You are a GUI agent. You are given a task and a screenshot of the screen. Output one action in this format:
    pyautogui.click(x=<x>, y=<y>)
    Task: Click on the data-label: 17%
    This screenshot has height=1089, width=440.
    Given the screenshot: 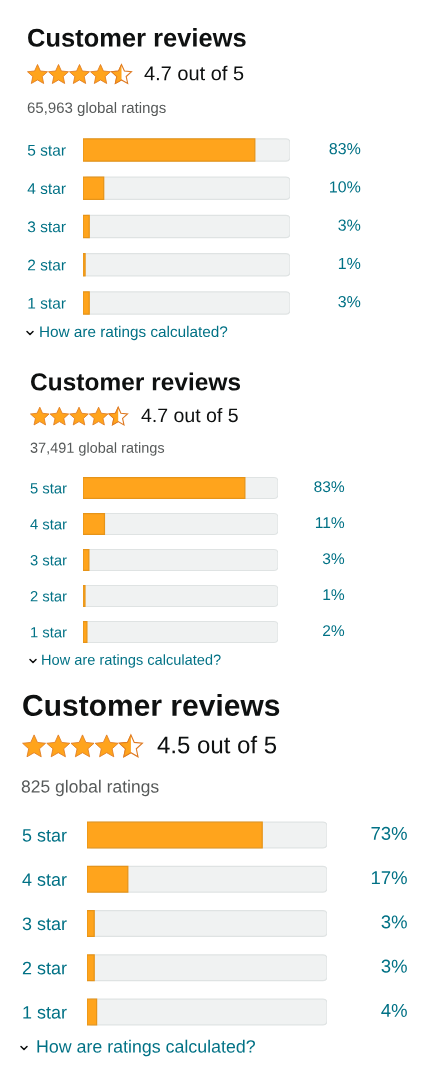 What is the action you would take?
    pyautogui.click(x=389, y=878)
    